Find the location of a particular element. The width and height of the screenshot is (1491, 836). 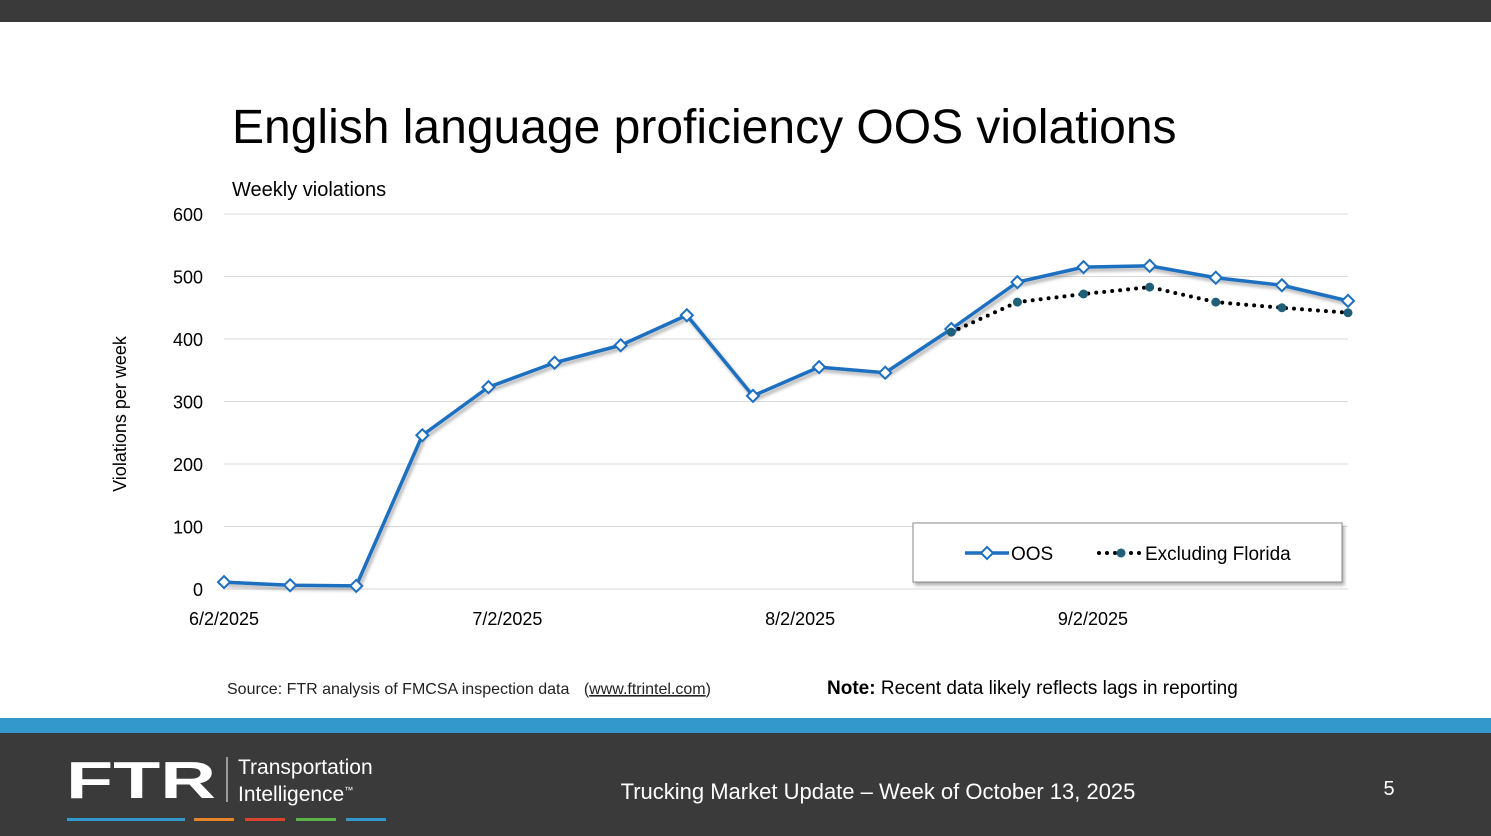

accent-bar is located at coordinates (745, 725).